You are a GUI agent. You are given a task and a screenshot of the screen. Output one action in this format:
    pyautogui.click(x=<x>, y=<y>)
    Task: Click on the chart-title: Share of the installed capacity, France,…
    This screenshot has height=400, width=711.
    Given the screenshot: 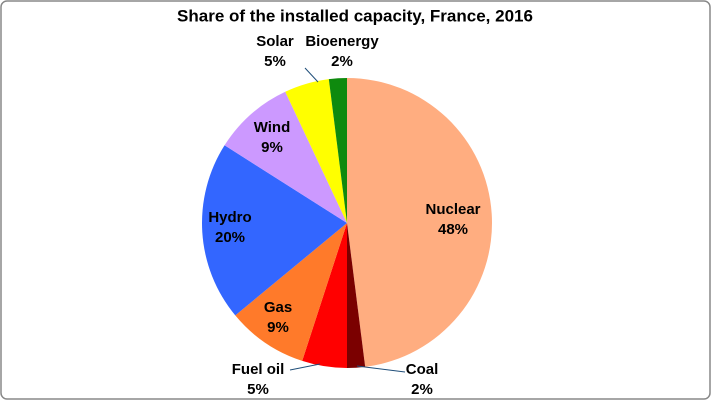 What is the action you would take?
    pyautogui.click(x=355, y=15)
    